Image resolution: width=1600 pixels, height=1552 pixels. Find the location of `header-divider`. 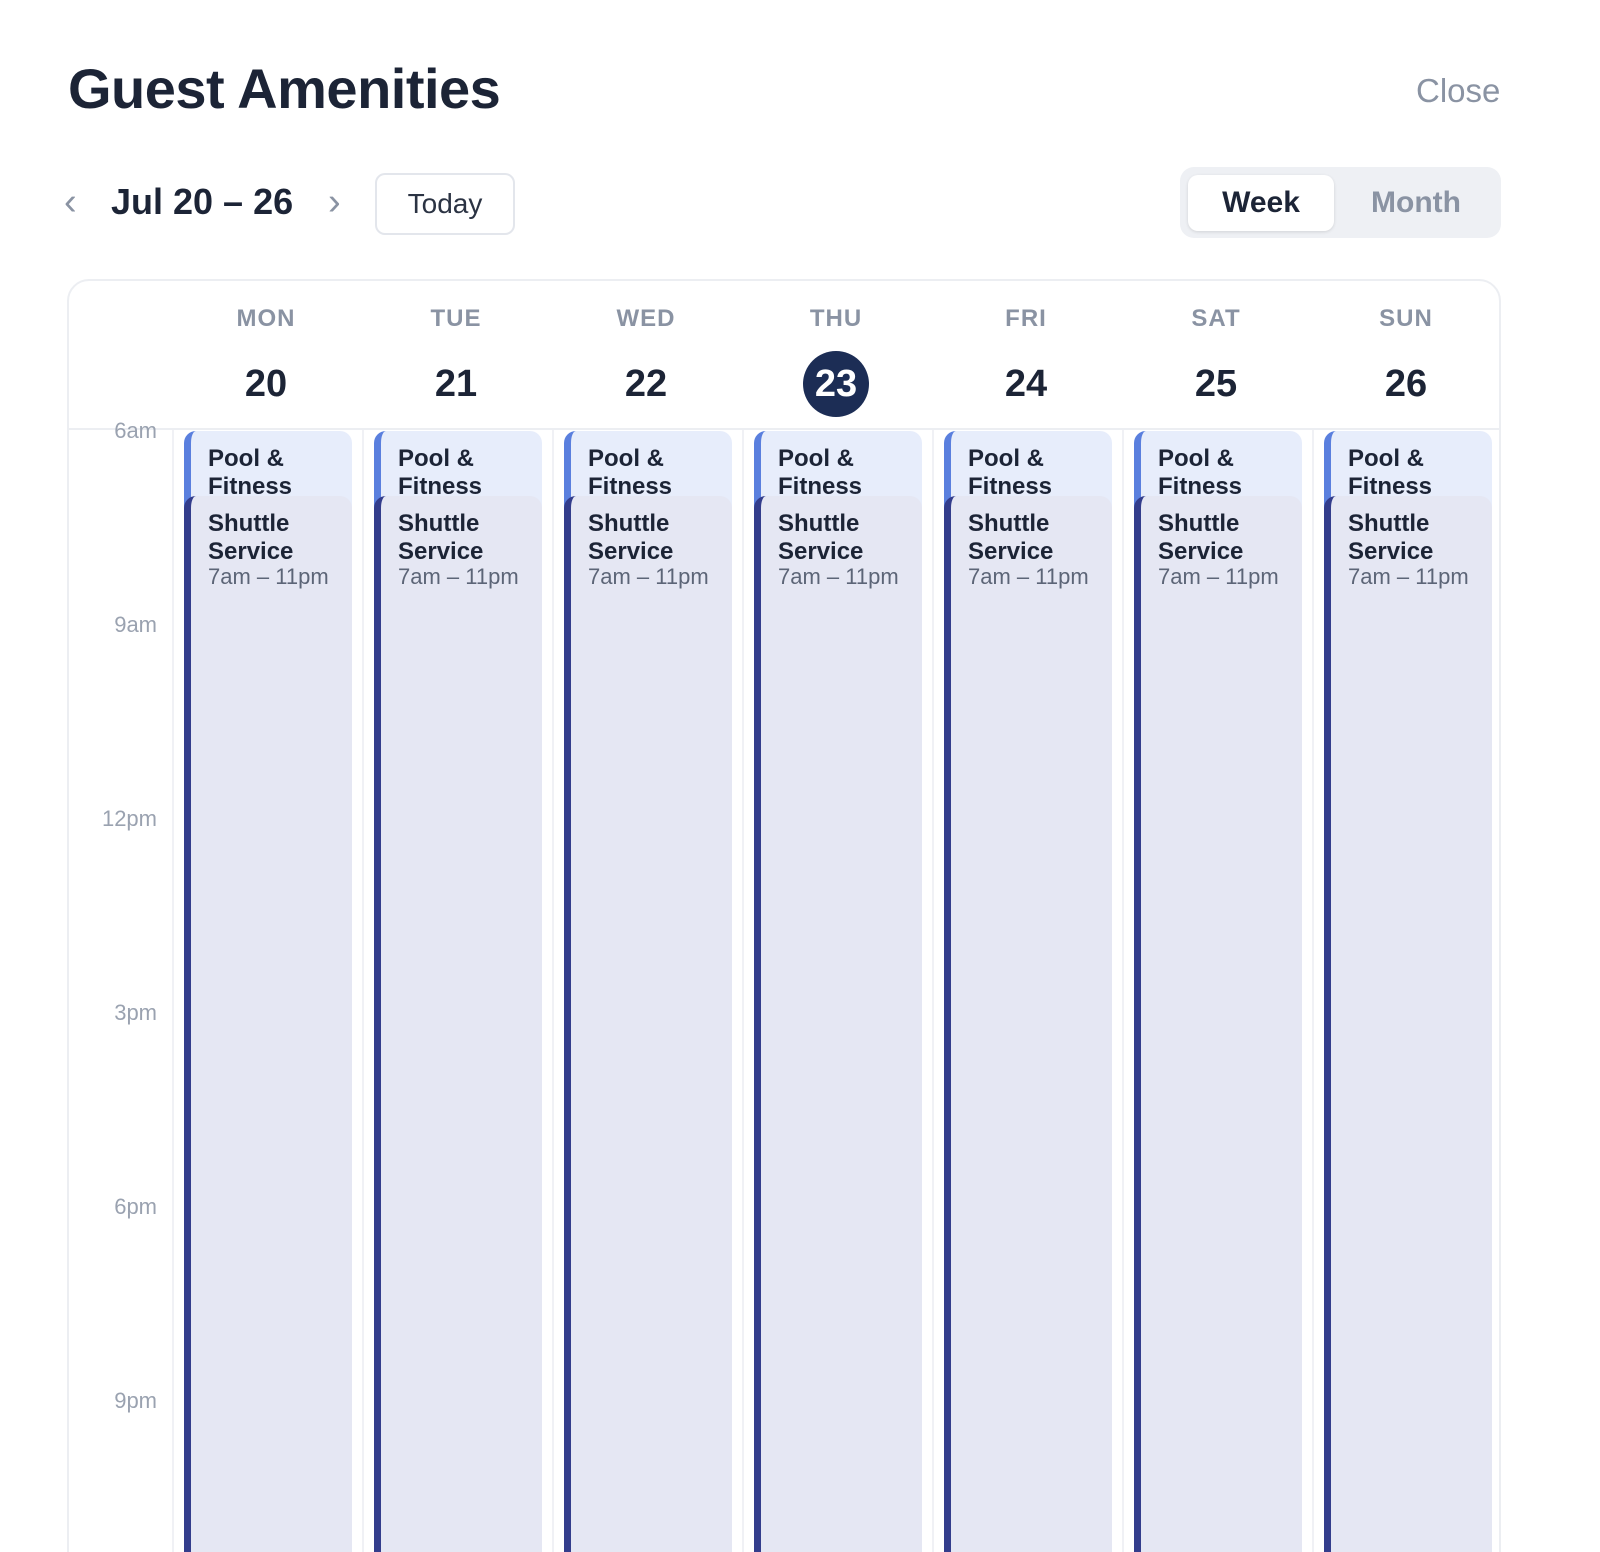

header-divider is located at coordinates (784, 429).